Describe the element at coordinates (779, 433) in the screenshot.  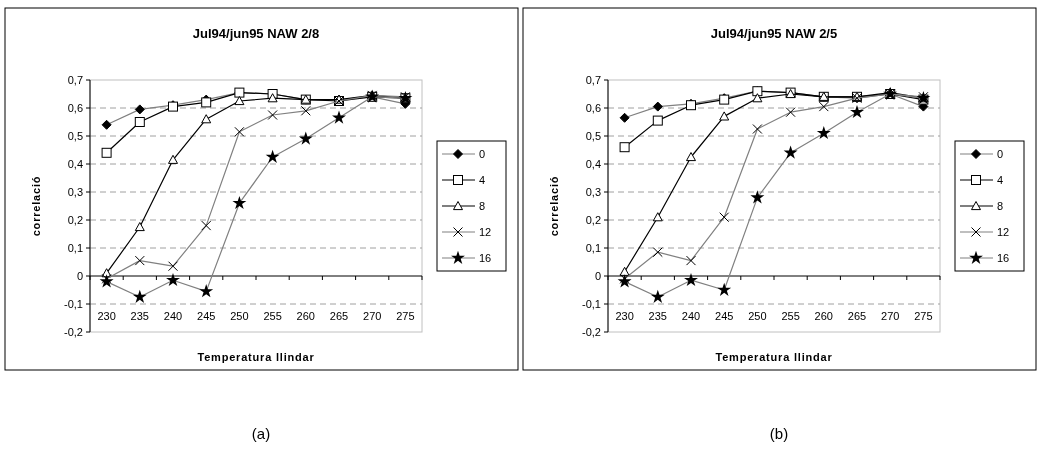
I see `text: (b)` at that location.